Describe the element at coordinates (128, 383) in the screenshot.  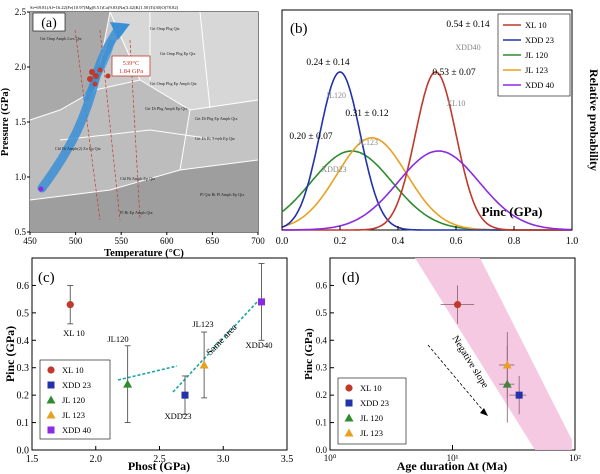
I see `point-jl120` at that location.